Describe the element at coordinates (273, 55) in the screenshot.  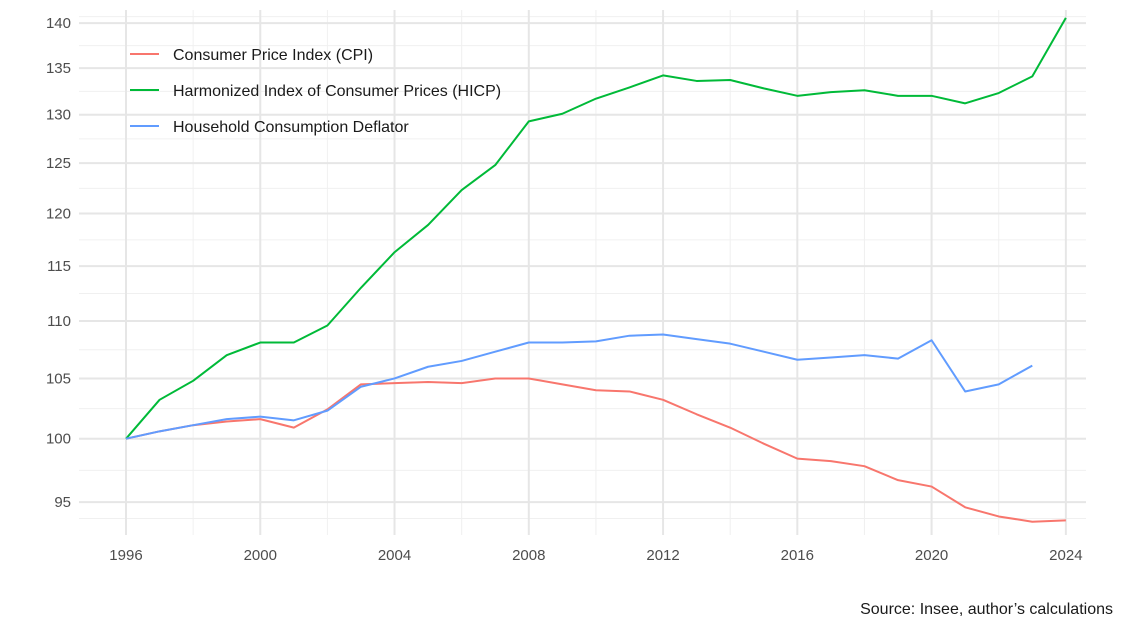
I see `legend-label-1: Consumer Price Index (CPI)` at that location.